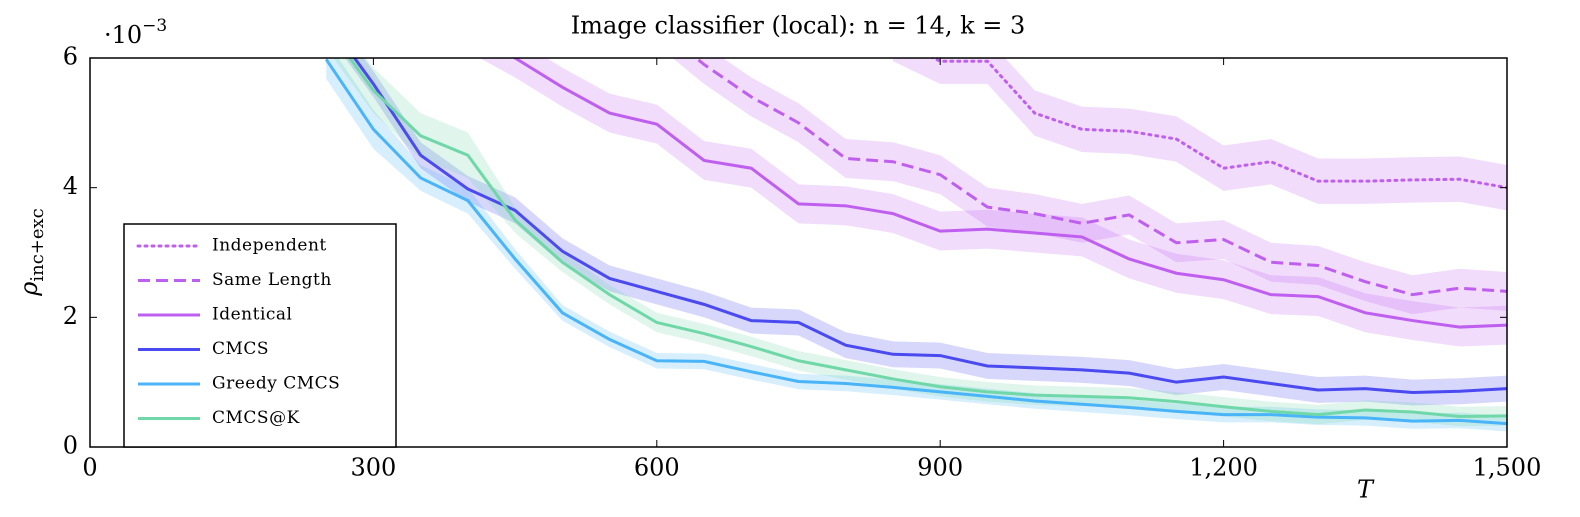 This screenshot has width=1580, height=517. I want to click on error-band, so click(1199, 134).